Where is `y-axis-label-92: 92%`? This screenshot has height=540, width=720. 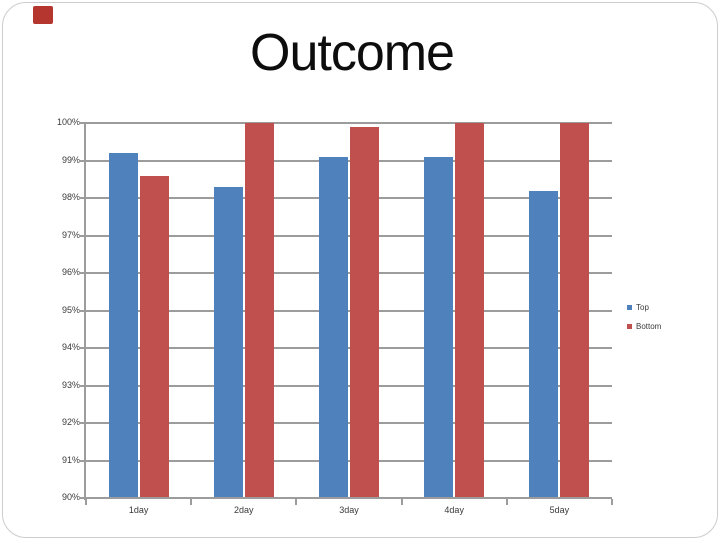
y-axis-label-92: 92% is located at coordinates (70, 422).